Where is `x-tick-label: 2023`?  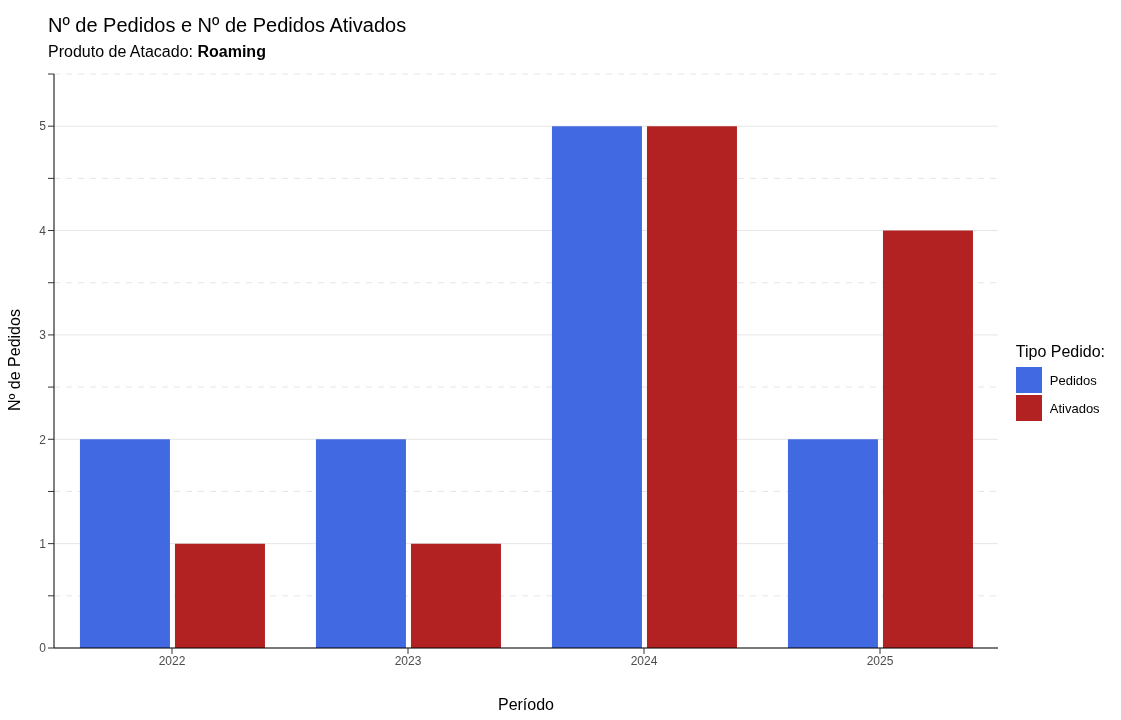
x-tick-label: 2023 is located at coordinates (408, 660).